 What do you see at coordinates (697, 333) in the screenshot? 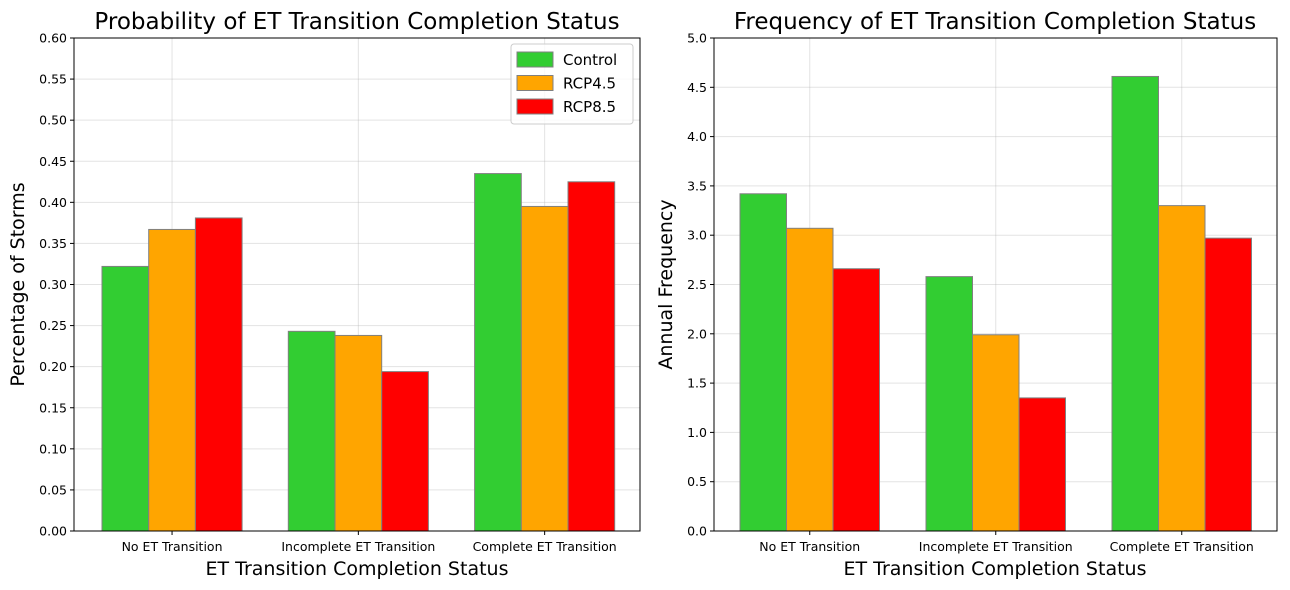
I see `y-tick-label: 2.0` at bounding box center [697, 333].